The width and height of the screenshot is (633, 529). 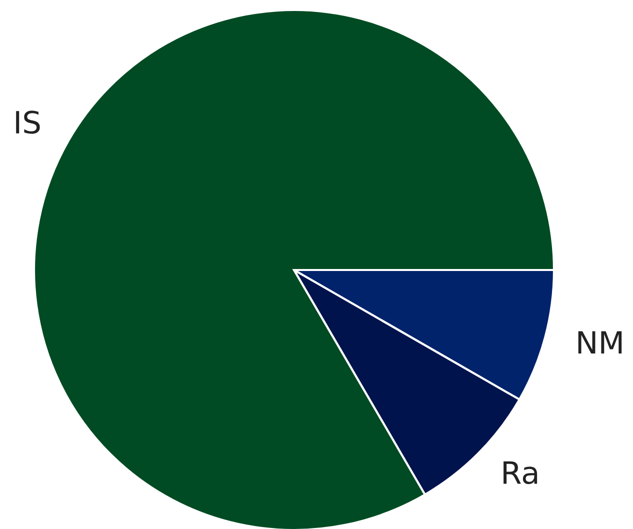 I want to click on slice-label: Ra, so click(x=521, y=472).